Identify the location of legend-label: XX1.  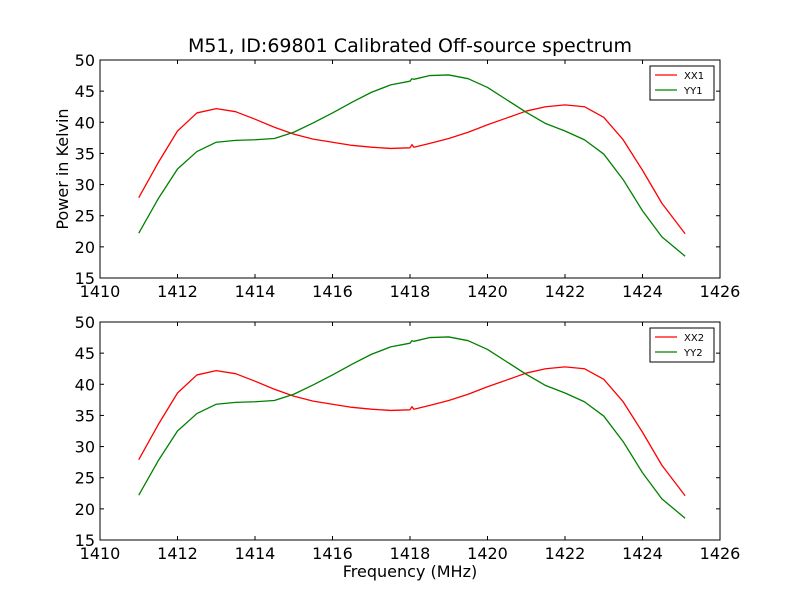
(694, 76).